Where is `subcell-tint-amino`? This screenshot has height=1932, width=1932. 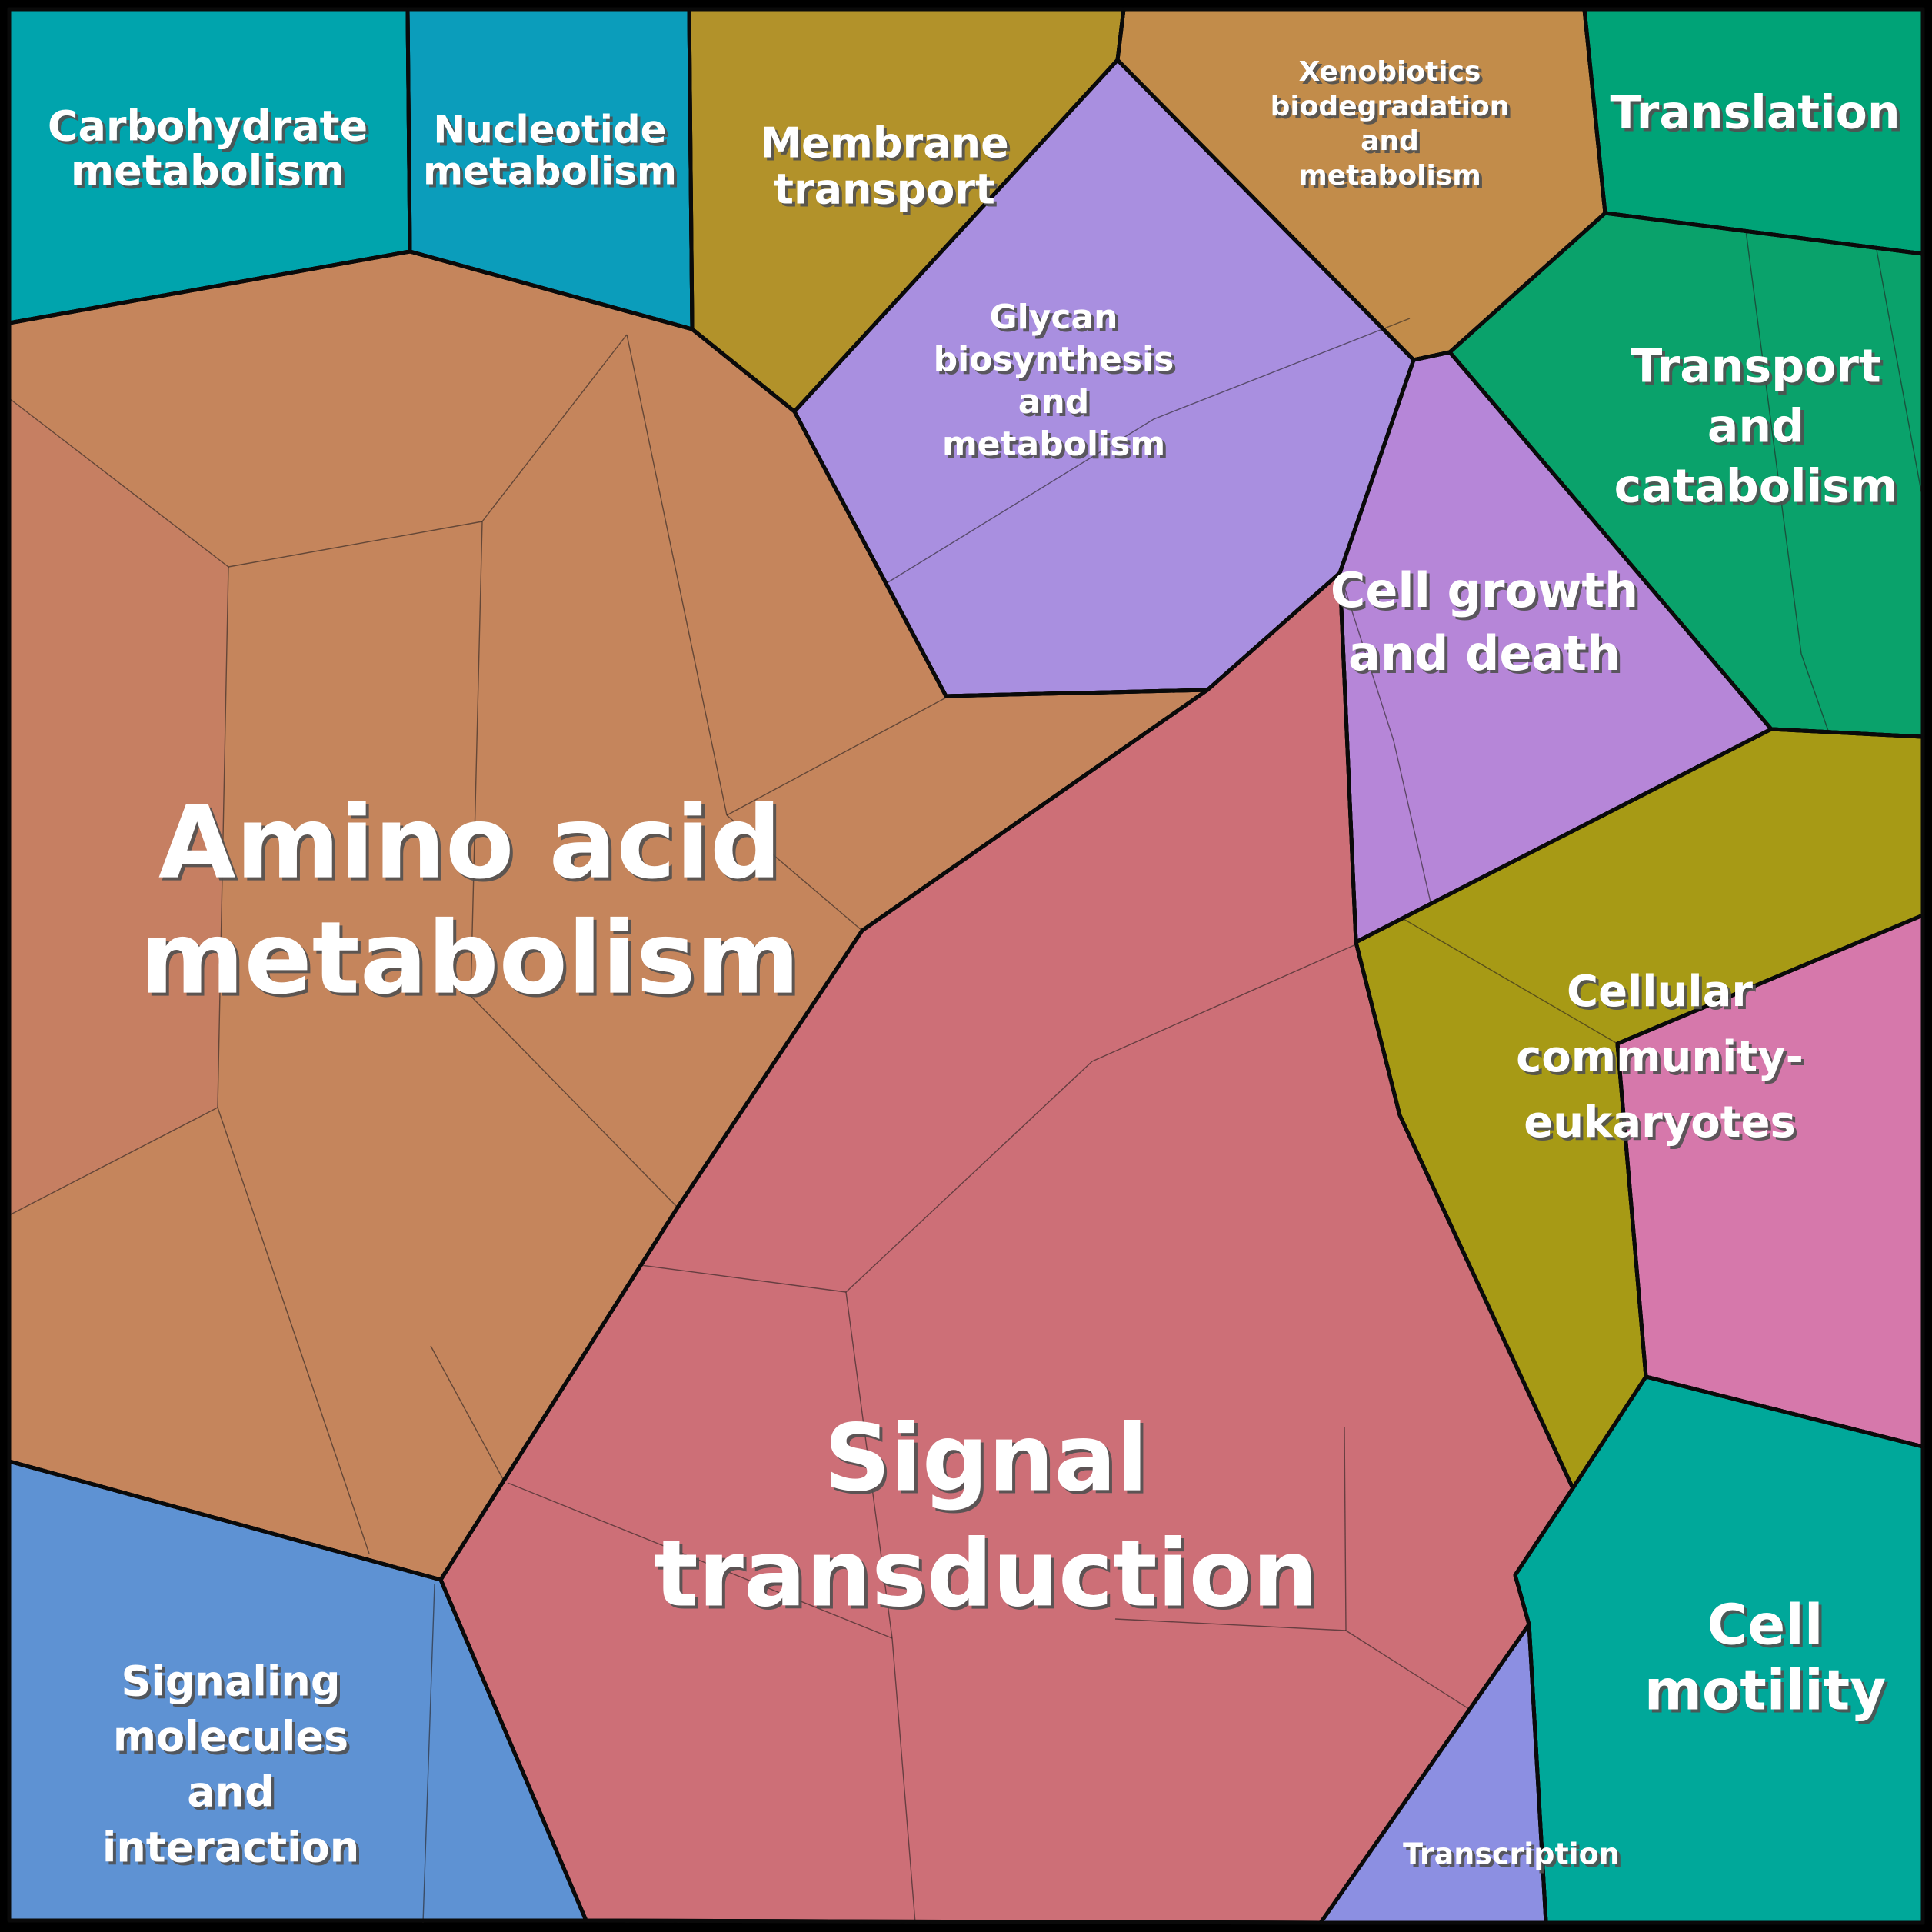
subcell-tint-amino is located at coordinates (118, 806).